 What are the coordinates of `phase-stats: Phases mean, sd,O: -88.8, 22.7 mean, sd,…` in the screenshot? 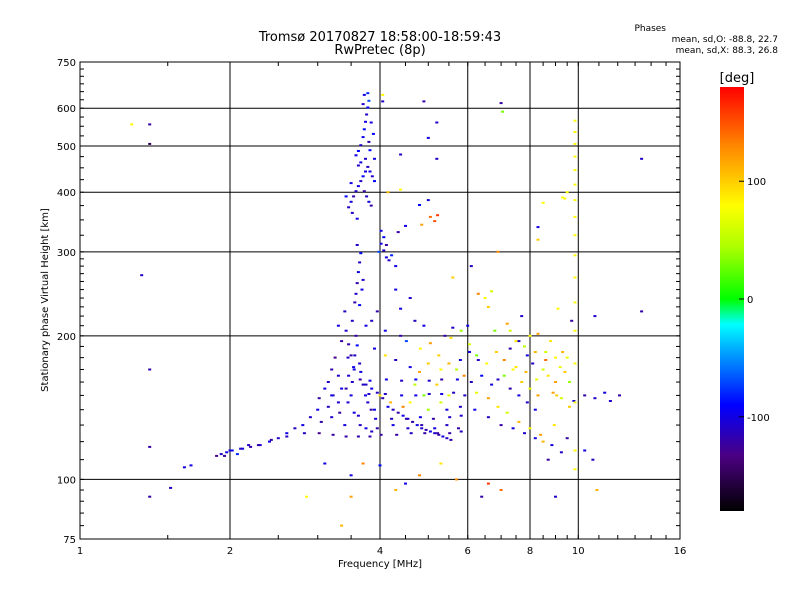 It's located at (706, 40).